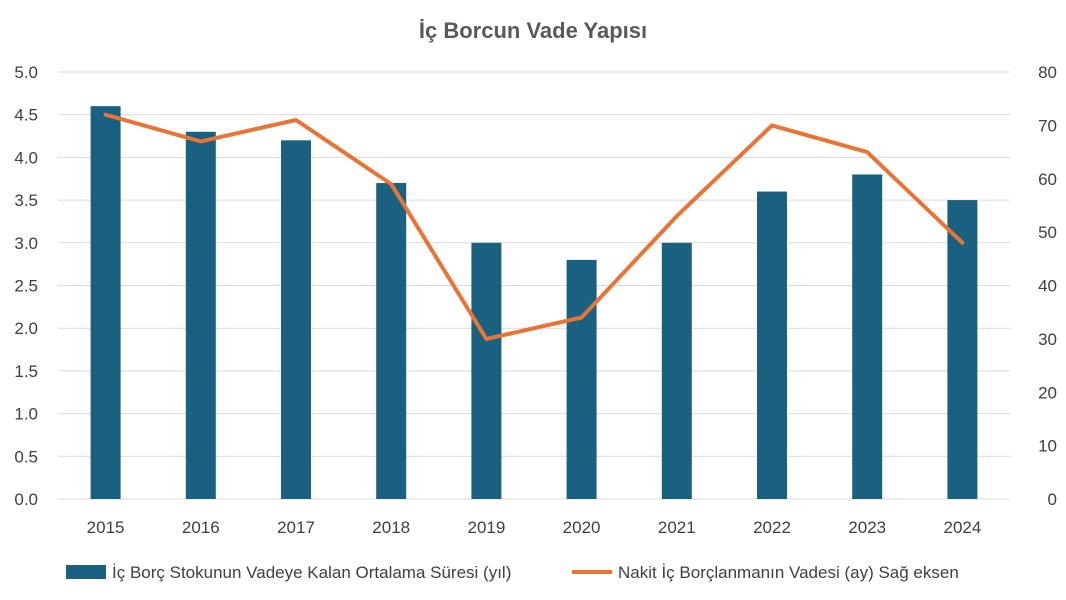 The height and width of the screenshot is (600, 1066). Describe the element at coordinates (1047, 179) in the screenshot. I see `y-right-tick-label: 60` at that location.